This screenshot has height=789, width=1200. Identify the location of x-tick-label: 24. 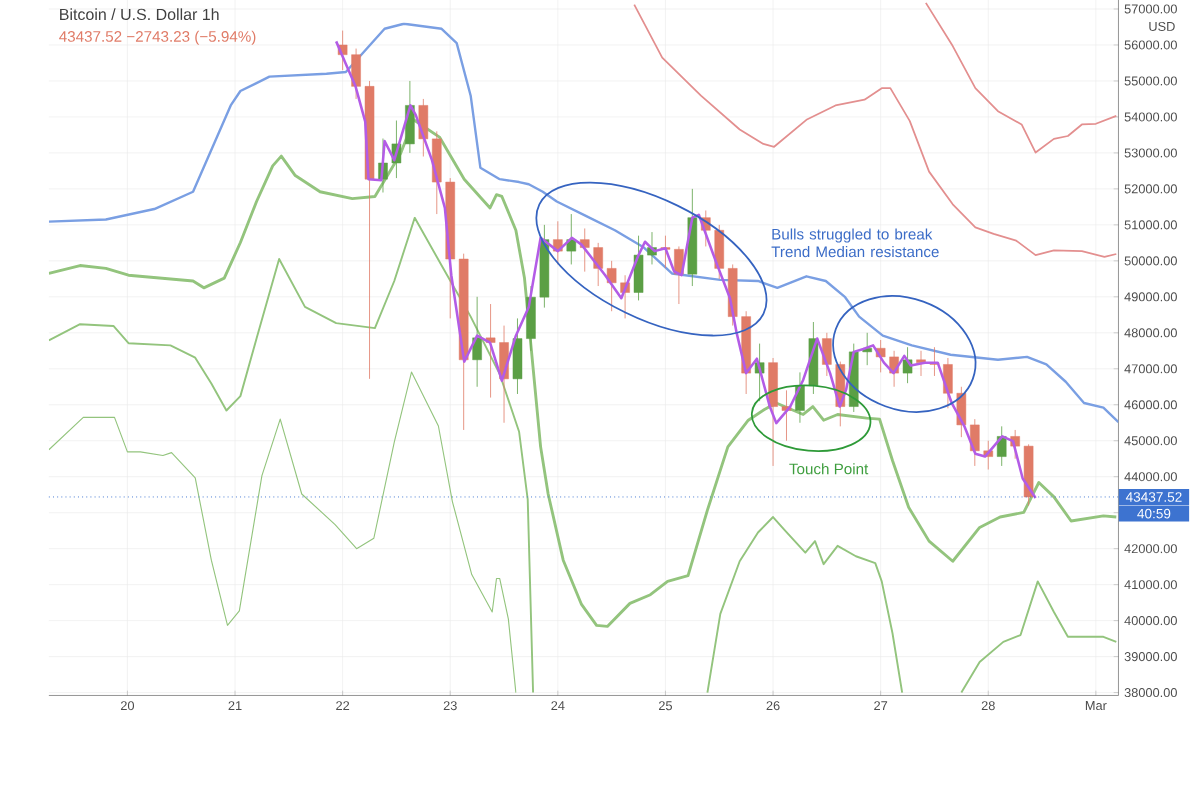
(558, 705).